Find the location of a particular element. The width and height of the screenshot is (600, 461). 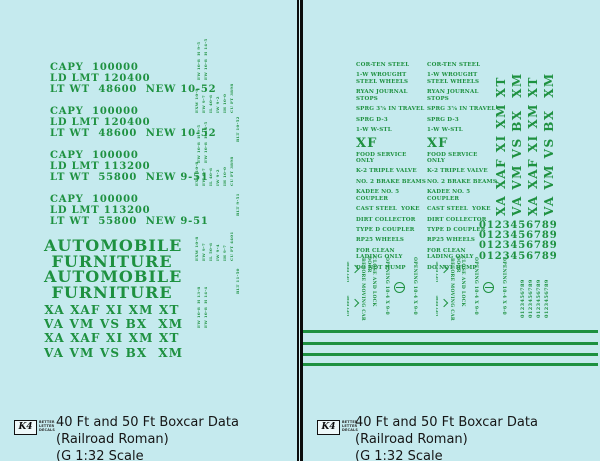

close-lock-door-text: BEFORE MOVING CAR is located at coordinates (451, 289).